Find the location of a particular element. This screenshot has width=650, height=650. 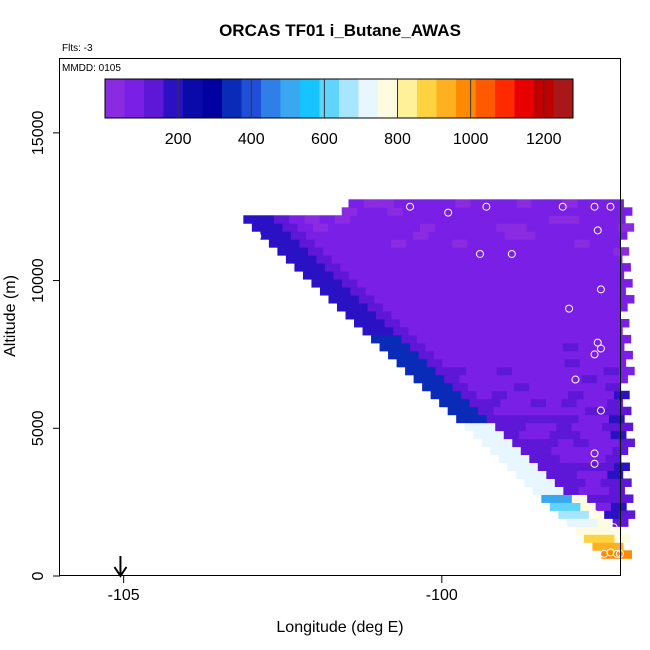

y-axis-label: Altitude (m) is located at coordinates (10, 316).